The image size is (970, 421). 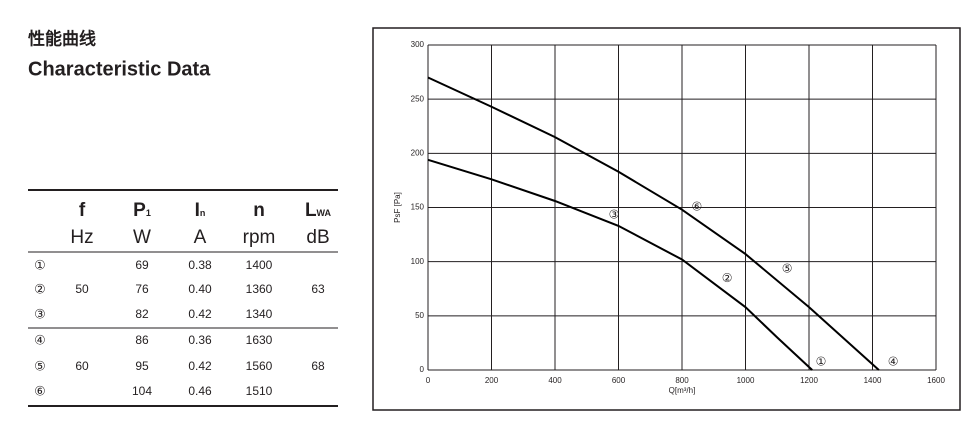 I want to click on symbol: n, so click(x=259, y=210).